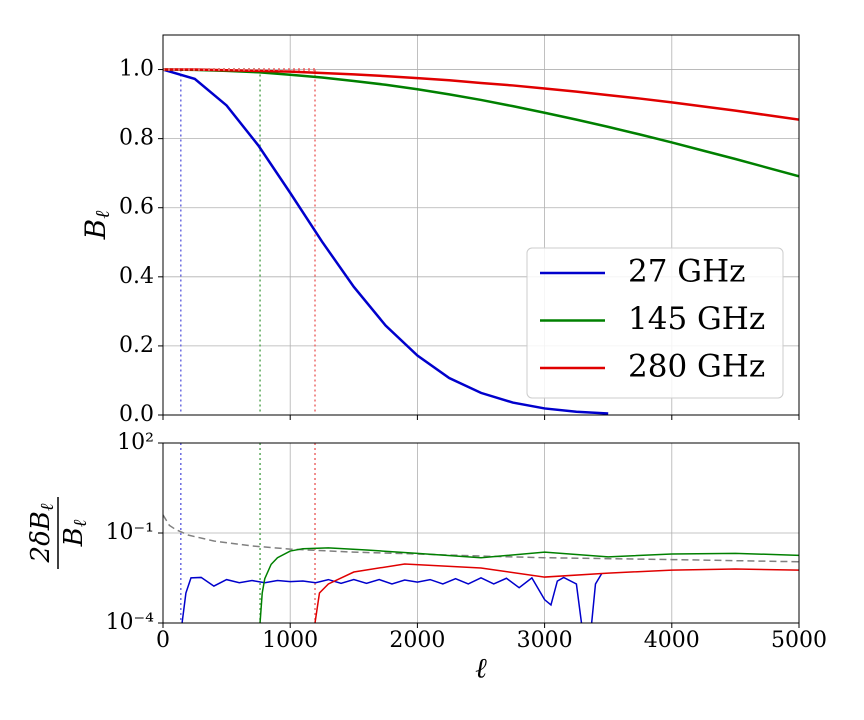  I want to click on x-tick-label: 4000, so click(672, 640).